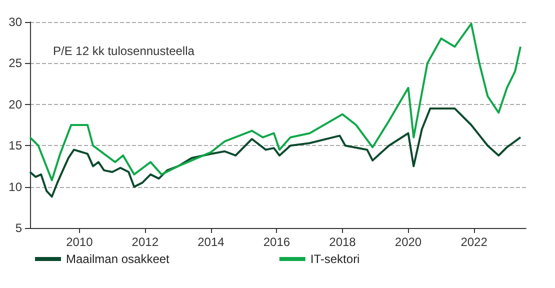 This screenshot has height=288, width=555. I want to click on legend-label: Maailman osakkeet, so click(118, 259).